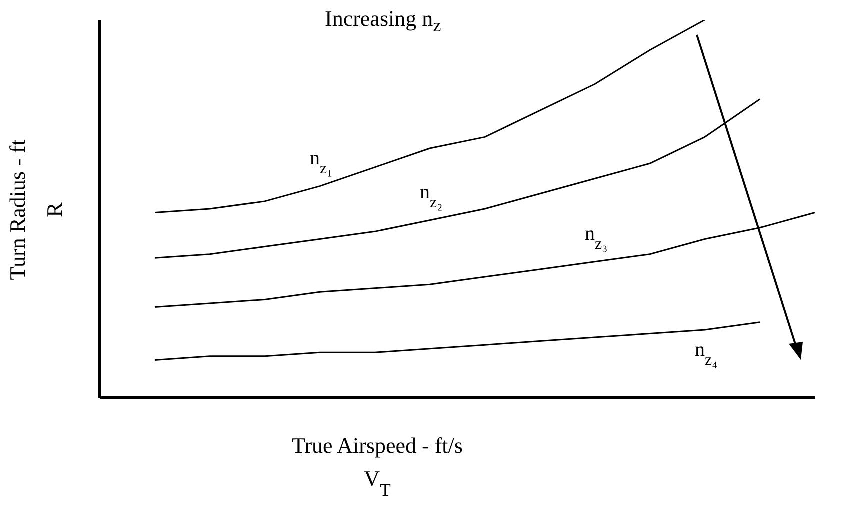 The height and width of the screenshot is (508, 860). Describe the element at coordinates (431, 196) in the screenshot. I see `series-label: n$_{z₂}$` at that location.